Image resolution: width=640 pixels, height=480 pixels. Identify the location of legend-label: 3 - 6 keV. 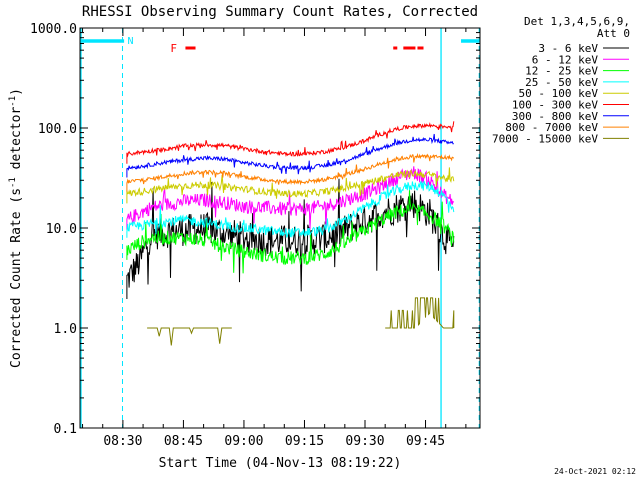
(568, 48).